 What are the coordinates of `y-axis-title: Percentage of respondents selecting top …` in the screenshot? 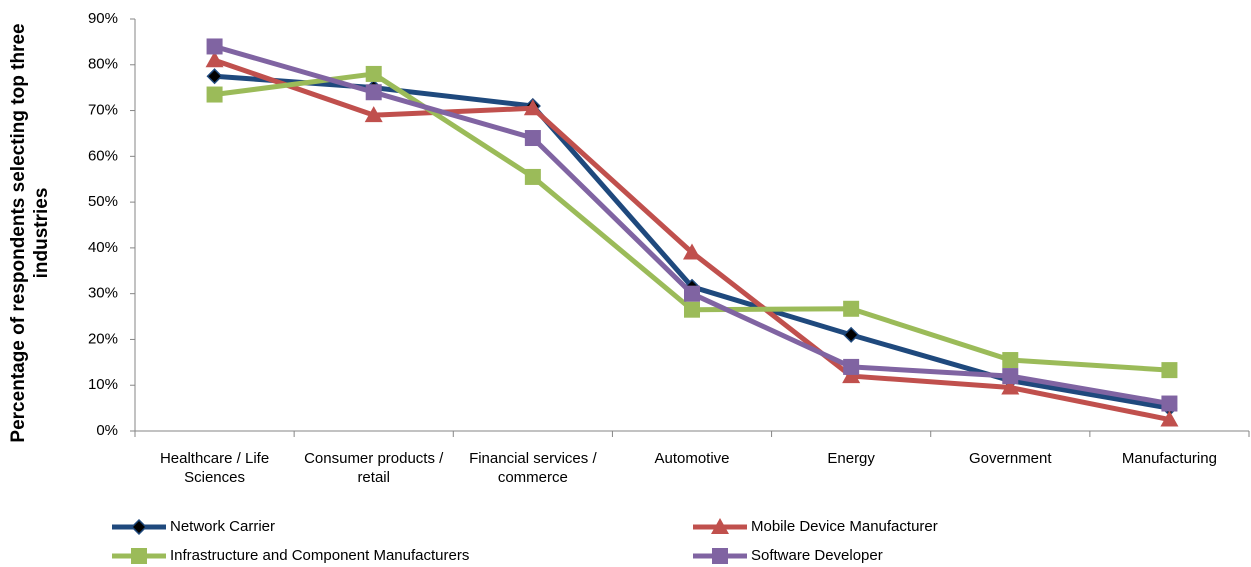 It's located at (30, 233).